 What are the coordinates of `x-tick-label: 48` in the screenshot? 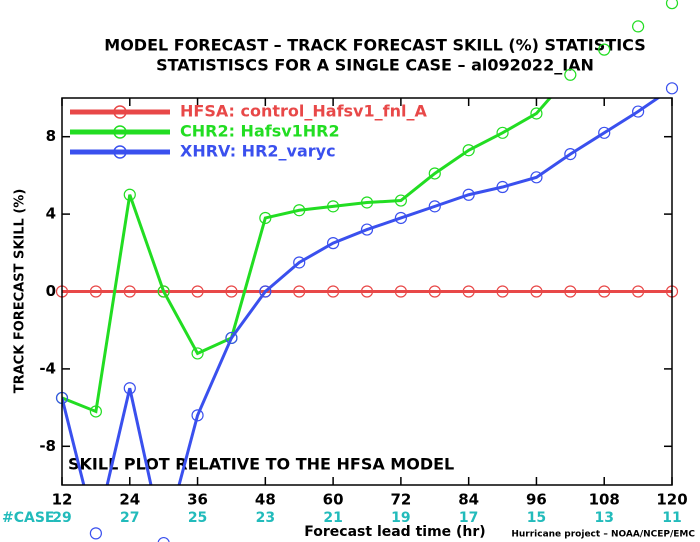 It's located at (265, 500).